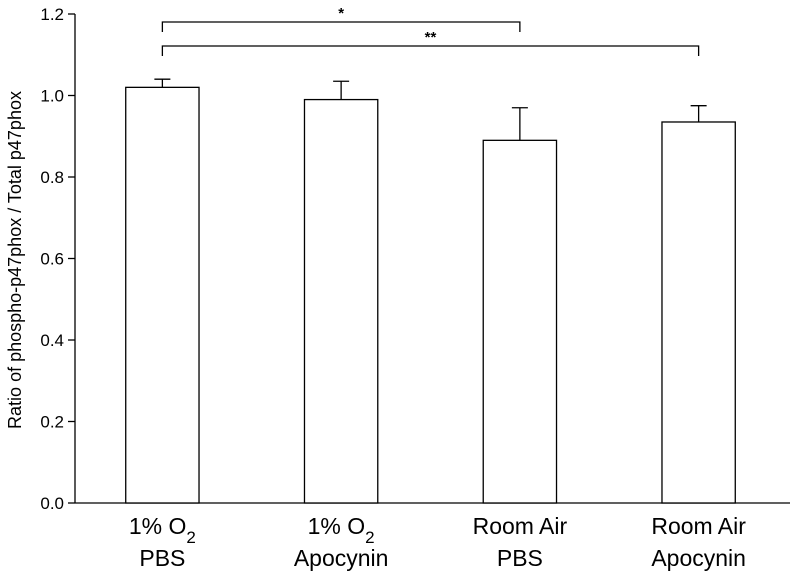  What do you see at coordinates (52, 96) in the screenshot?
I see `y-tick-label: 1.0` at bounding box center [52, 96].